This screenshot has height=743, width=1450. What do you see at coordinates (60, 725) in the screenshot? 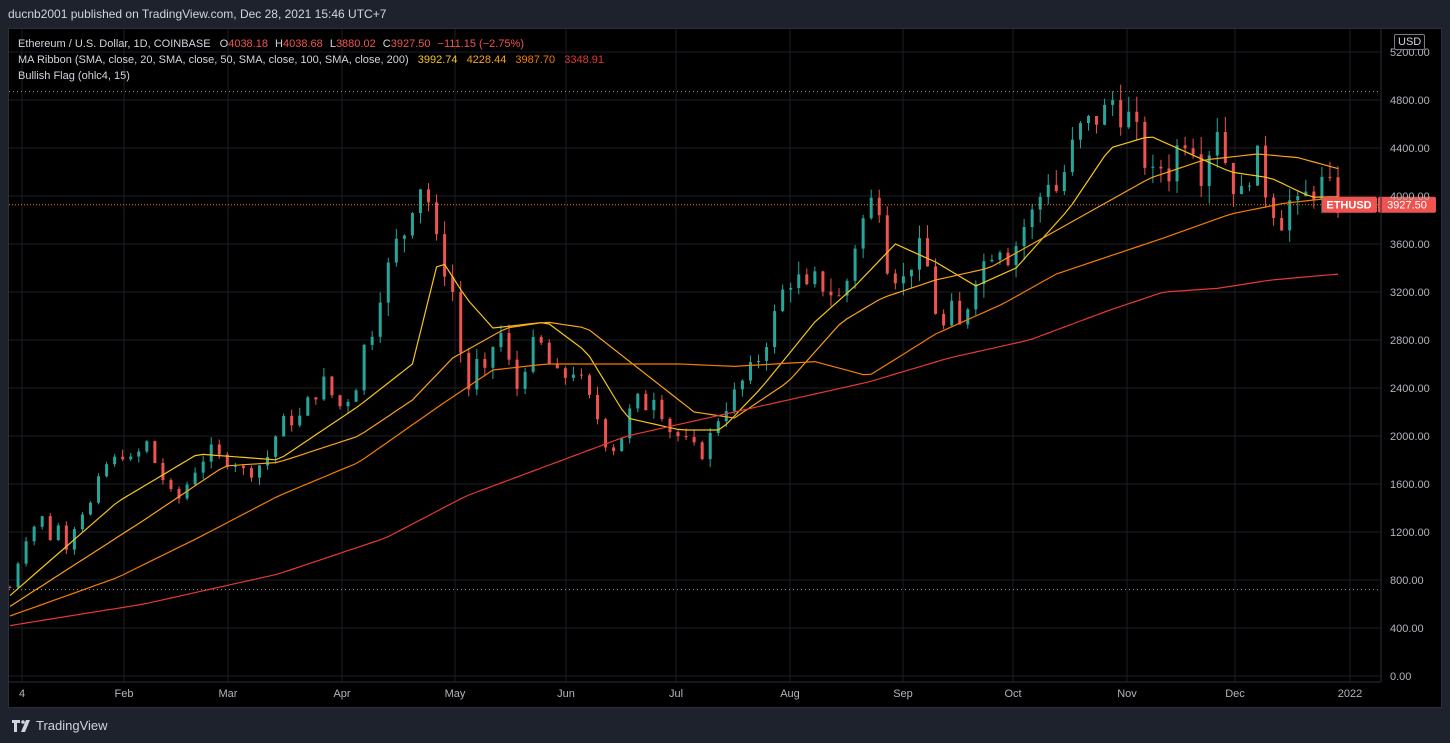
I see `tradingview-brand: TradingView` at bounding box center [60, 725].